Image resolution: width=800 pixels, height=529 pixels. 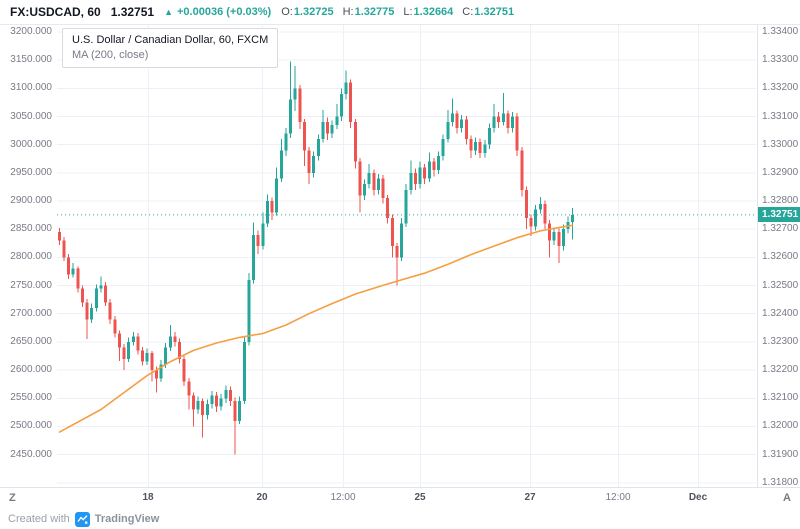 What do you see at coordinates (262, 497) in the screenshot?
I see `time-axis-label: 20` at bounding box center [262, 497].